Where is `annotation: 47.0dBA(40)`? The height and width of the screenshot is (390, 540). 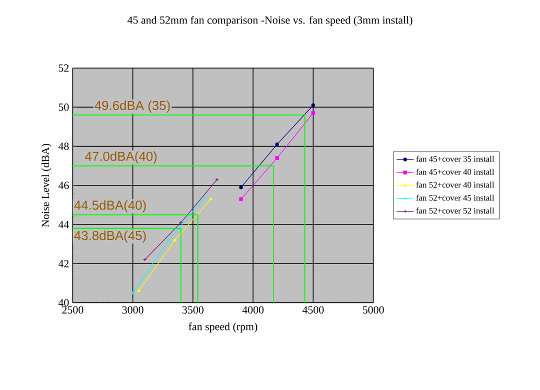 annotation: 47.0dBA(40) is located at coordinates (121, 157).